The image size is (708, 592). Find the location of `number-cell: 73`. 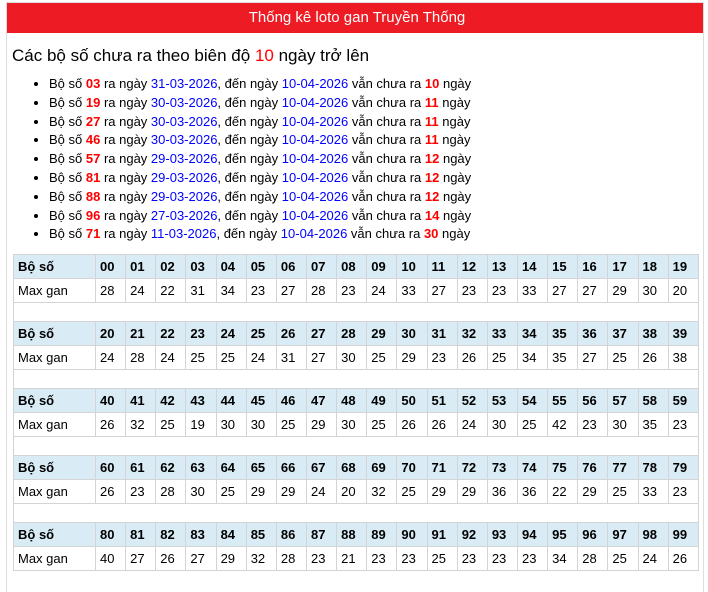

number-cell: 73 is located at coordinates (502, 467).